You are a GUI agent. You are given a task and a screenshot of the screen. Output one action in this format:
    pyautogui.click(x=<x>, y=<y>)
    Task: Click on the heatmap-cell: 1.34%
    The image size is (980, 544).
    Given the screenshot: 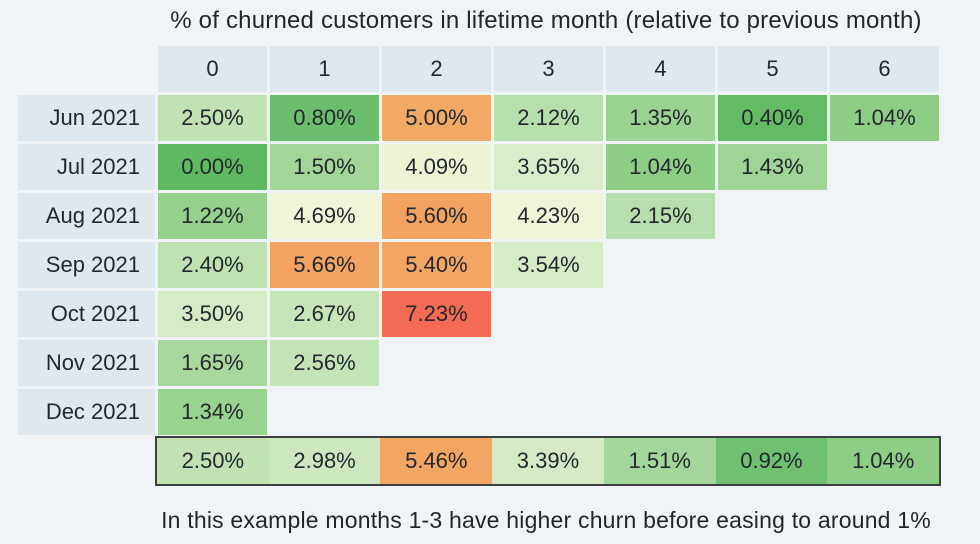 What is the action you would take?
    pyautogui.click(x=212, y=412)
    